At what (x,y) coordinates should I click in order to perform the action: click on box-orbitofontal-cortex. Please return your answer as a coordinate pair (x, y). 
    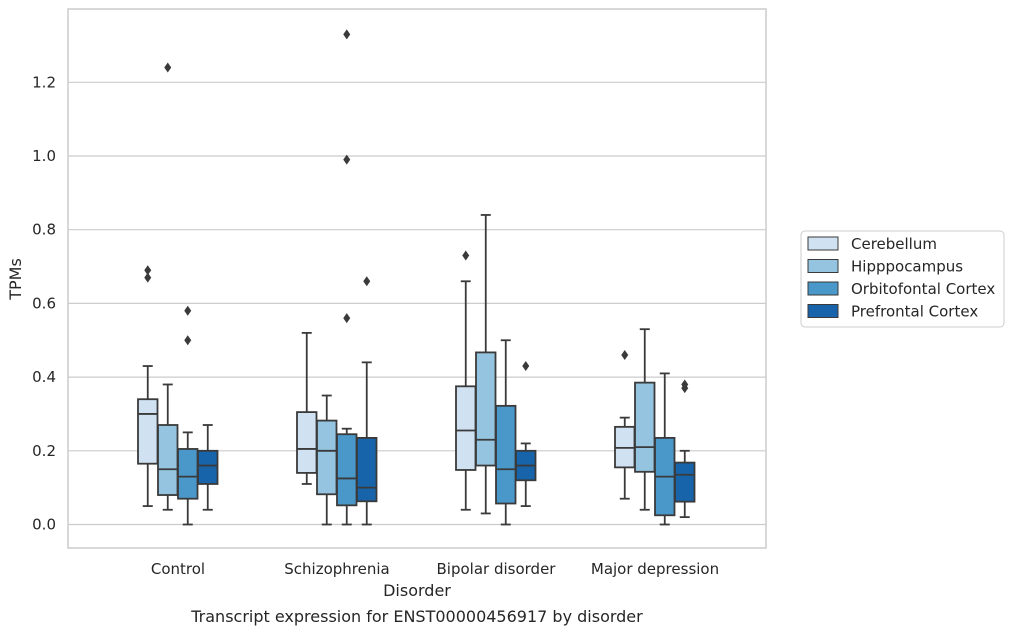
    Looking at the image, I should click on (188, 415).